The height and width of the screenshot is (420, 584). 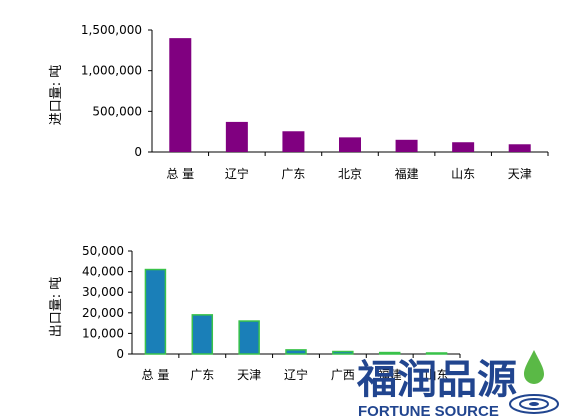 What do you see at coordinates (534, 382) in the screenshot?
I see `water-drop-icon` at bounding box center [534, 382].